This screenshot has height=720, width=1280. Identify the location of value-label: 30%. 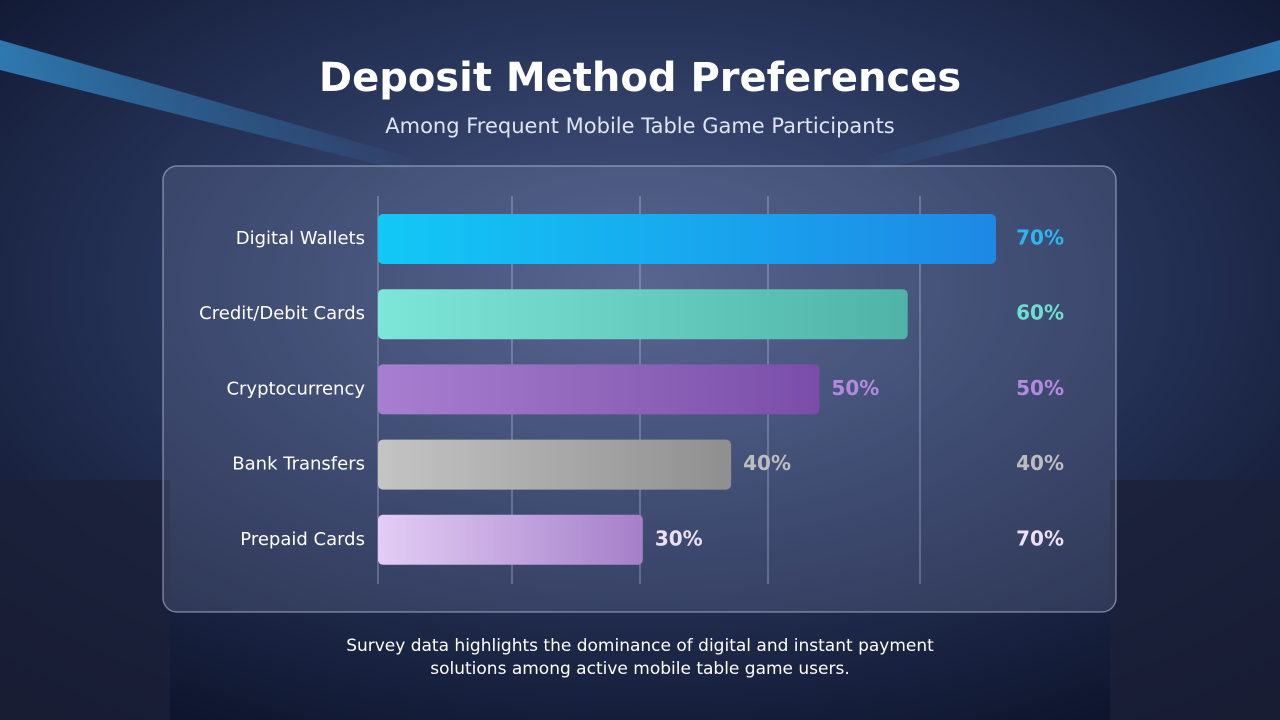
(679, 538).